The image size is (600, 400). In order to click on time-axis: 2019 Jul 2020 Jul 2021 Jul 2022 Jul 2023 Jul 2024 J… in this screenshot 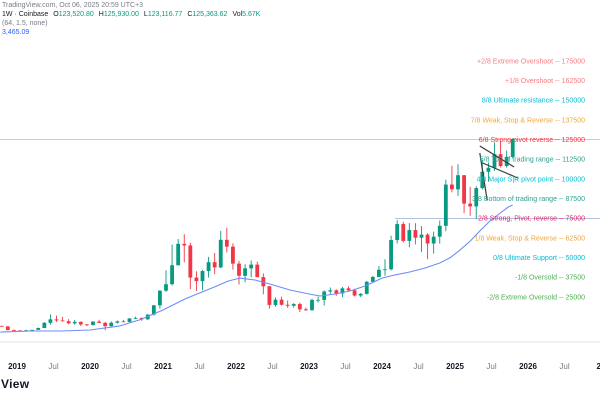, I will do `click(300, 356)`.